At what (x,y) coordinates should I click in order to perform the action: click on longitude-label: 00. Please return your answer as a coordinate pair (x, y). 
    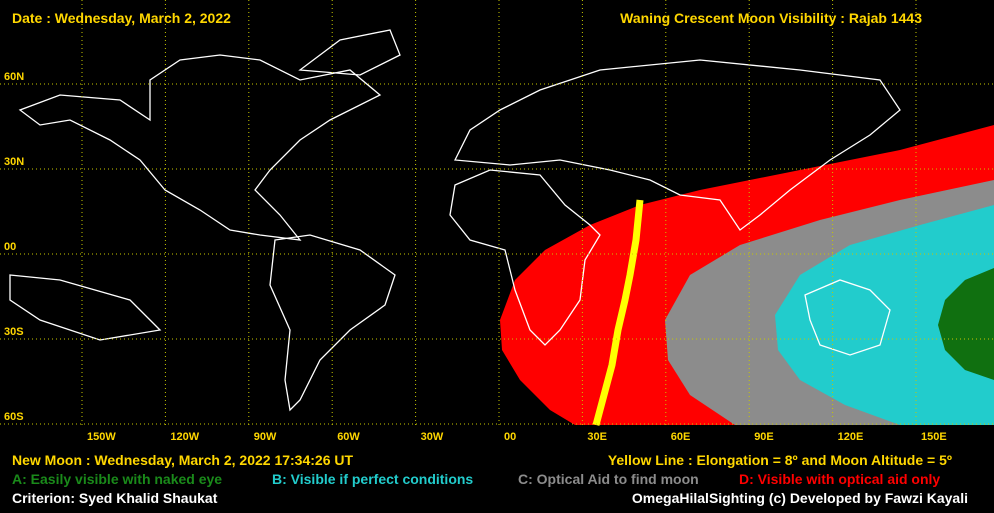
    Looking at the image, I should click on (510, 437).